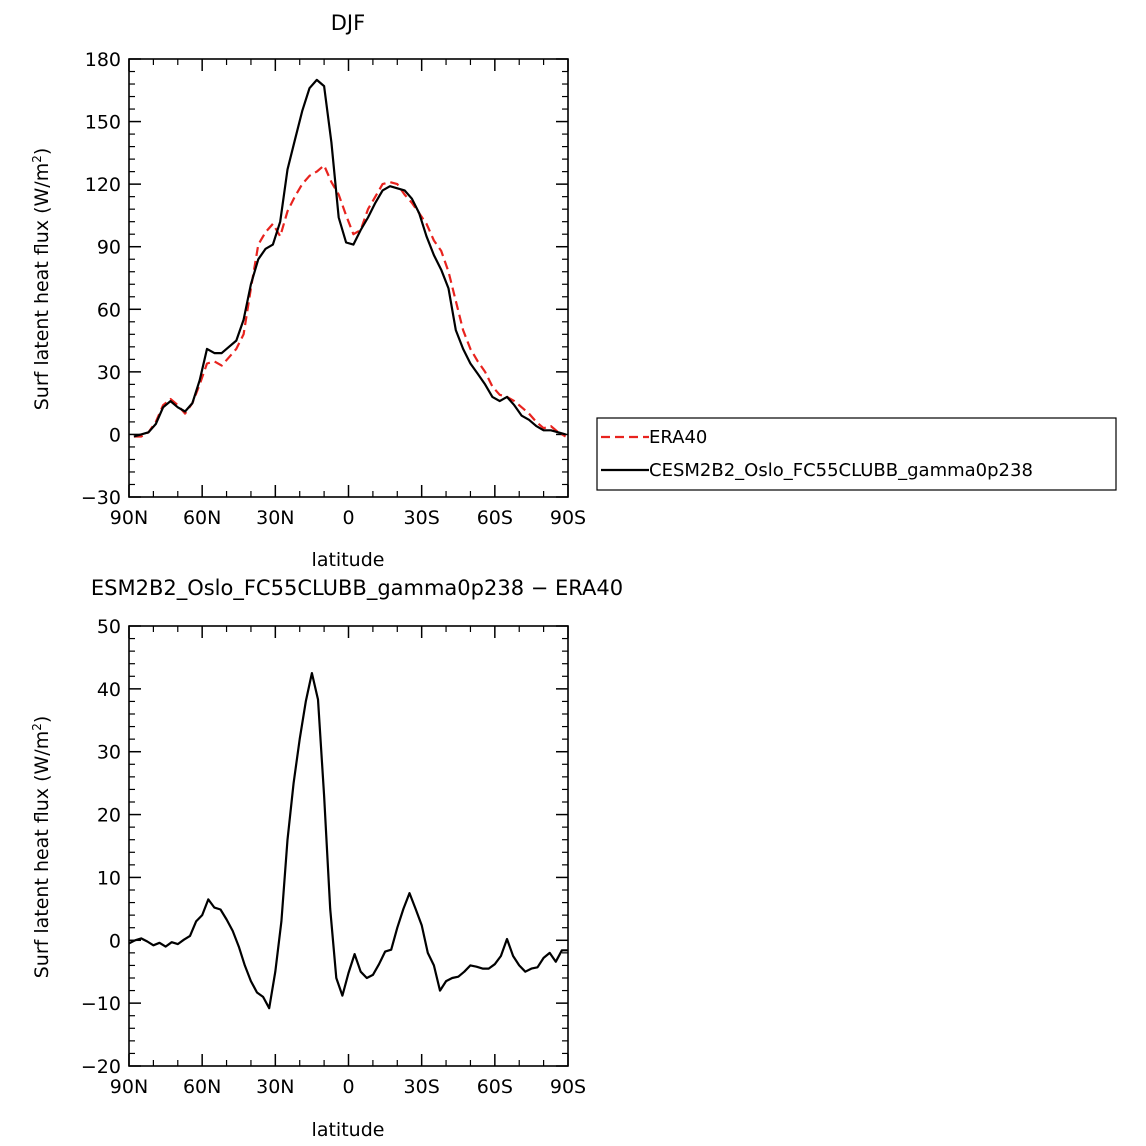 This screenshot has width=1146, height=1146. I want to click on bottom-x-tick-label: 90N, so click(129, 1087).